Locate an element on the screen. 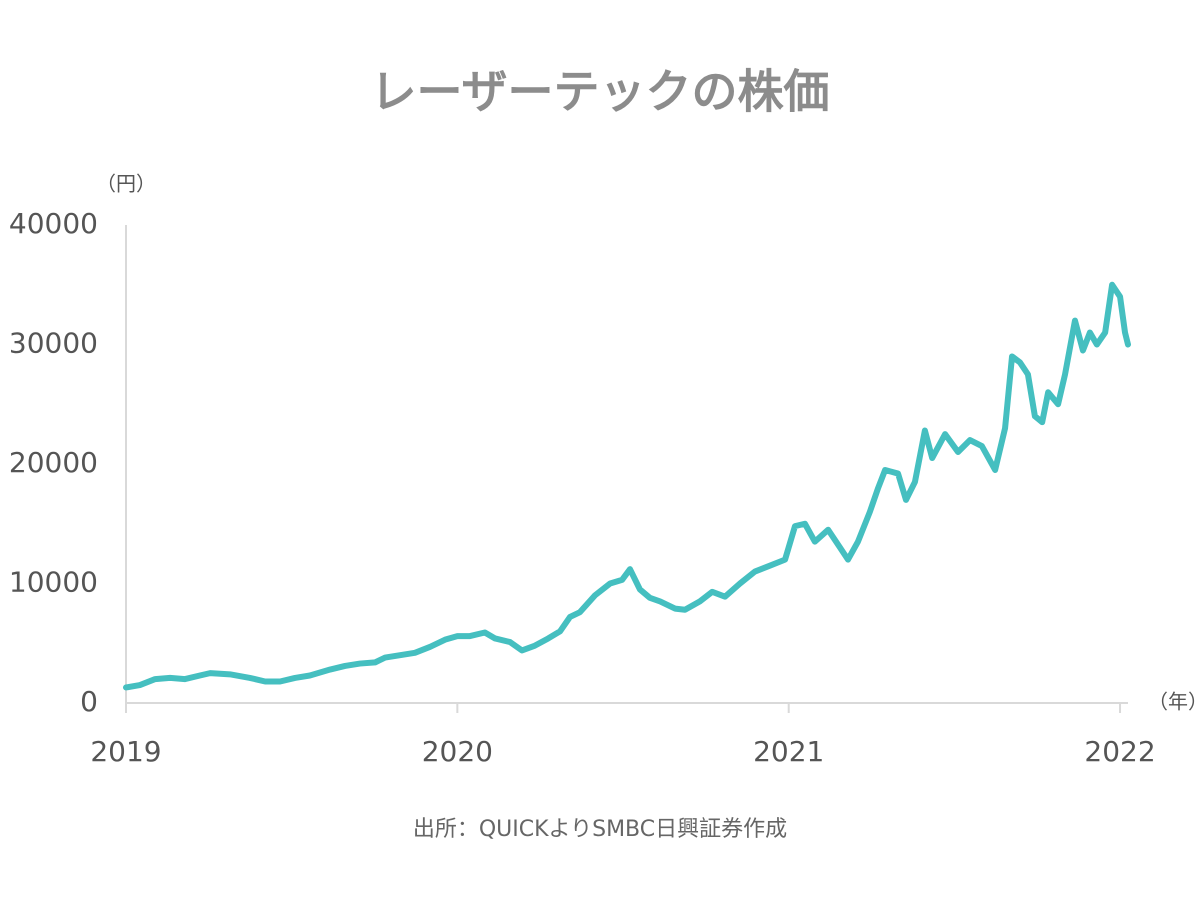  x-tick-label: 2020 is located at coordinates (457, 751).